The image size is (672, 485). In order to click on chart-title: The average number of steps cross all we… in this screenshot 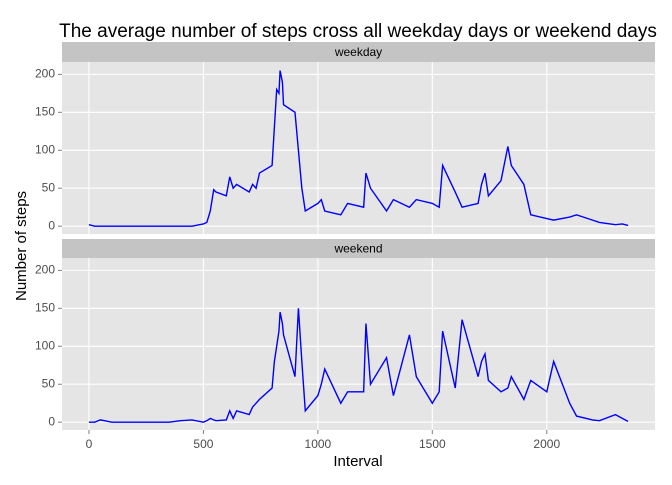, I will do `click(358, 31)`.